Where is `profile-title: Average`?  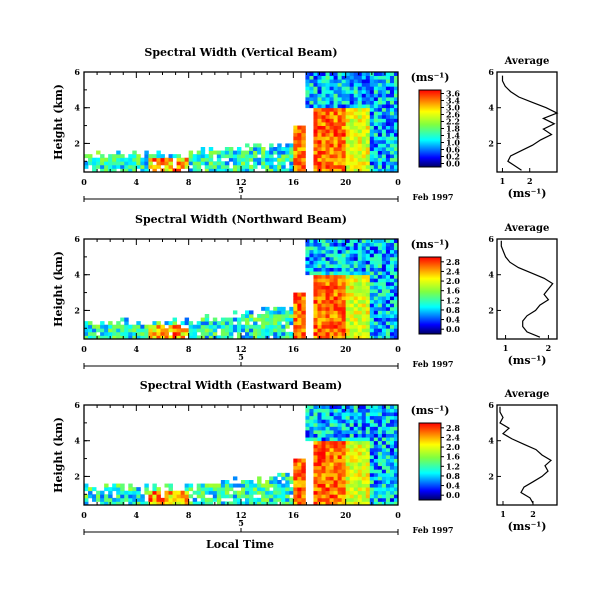
profile-title: Average is located at coordinates (527, 228).